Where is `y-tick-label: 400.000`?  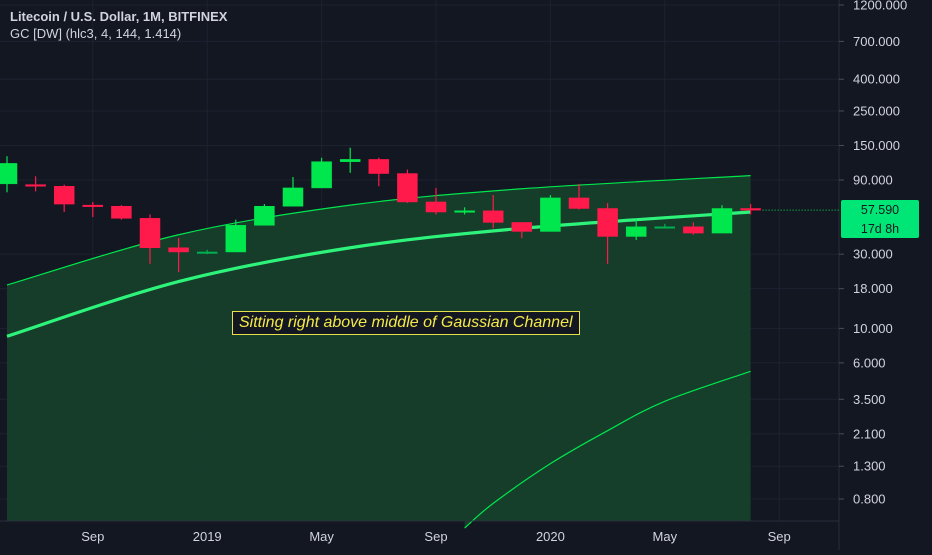
y-tick-label: 400.000 is located at coordinates (876, 79).